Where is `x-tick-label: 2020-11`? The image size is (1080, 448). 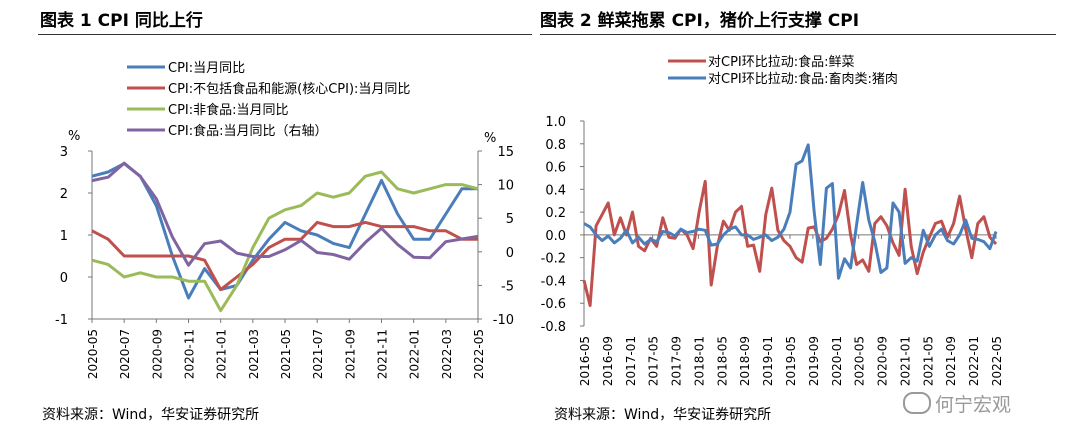 x-tick-label: 2020-11 is located at coordinates (190, 354).